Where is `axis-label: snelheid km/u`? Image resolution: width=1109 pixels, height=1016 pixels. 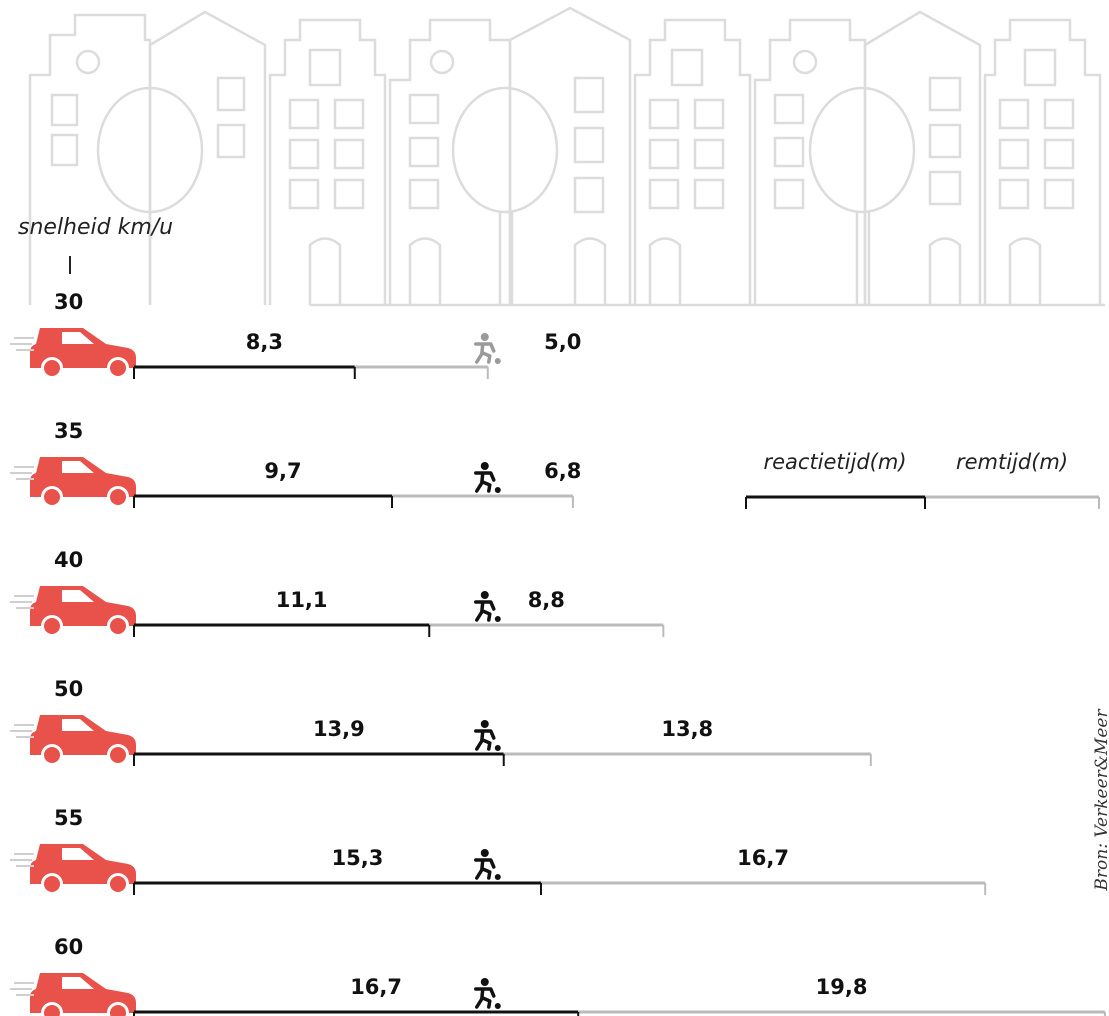
axis-label: snelheid km/u is located at coordinates (96, 227).